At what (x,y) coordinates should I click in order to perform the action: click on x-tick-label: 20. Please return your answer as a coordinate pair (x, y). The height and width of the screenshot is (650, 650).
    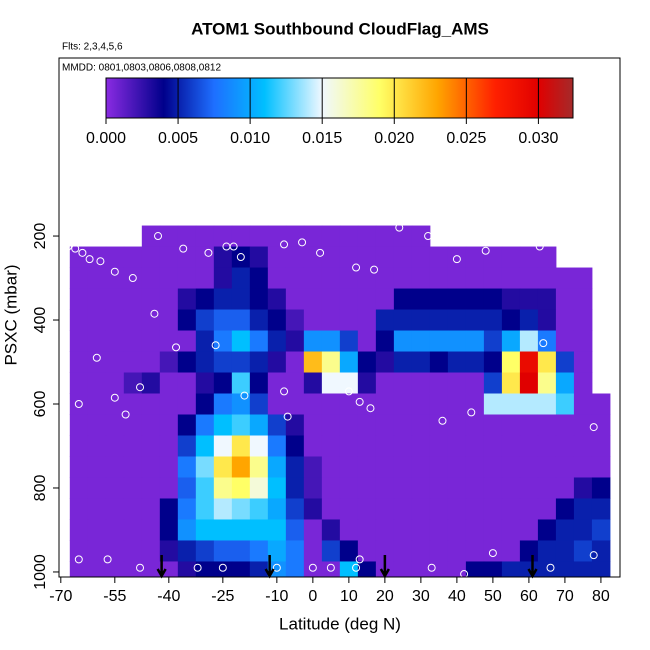
    Looking at the image, I should click on (385, 596).